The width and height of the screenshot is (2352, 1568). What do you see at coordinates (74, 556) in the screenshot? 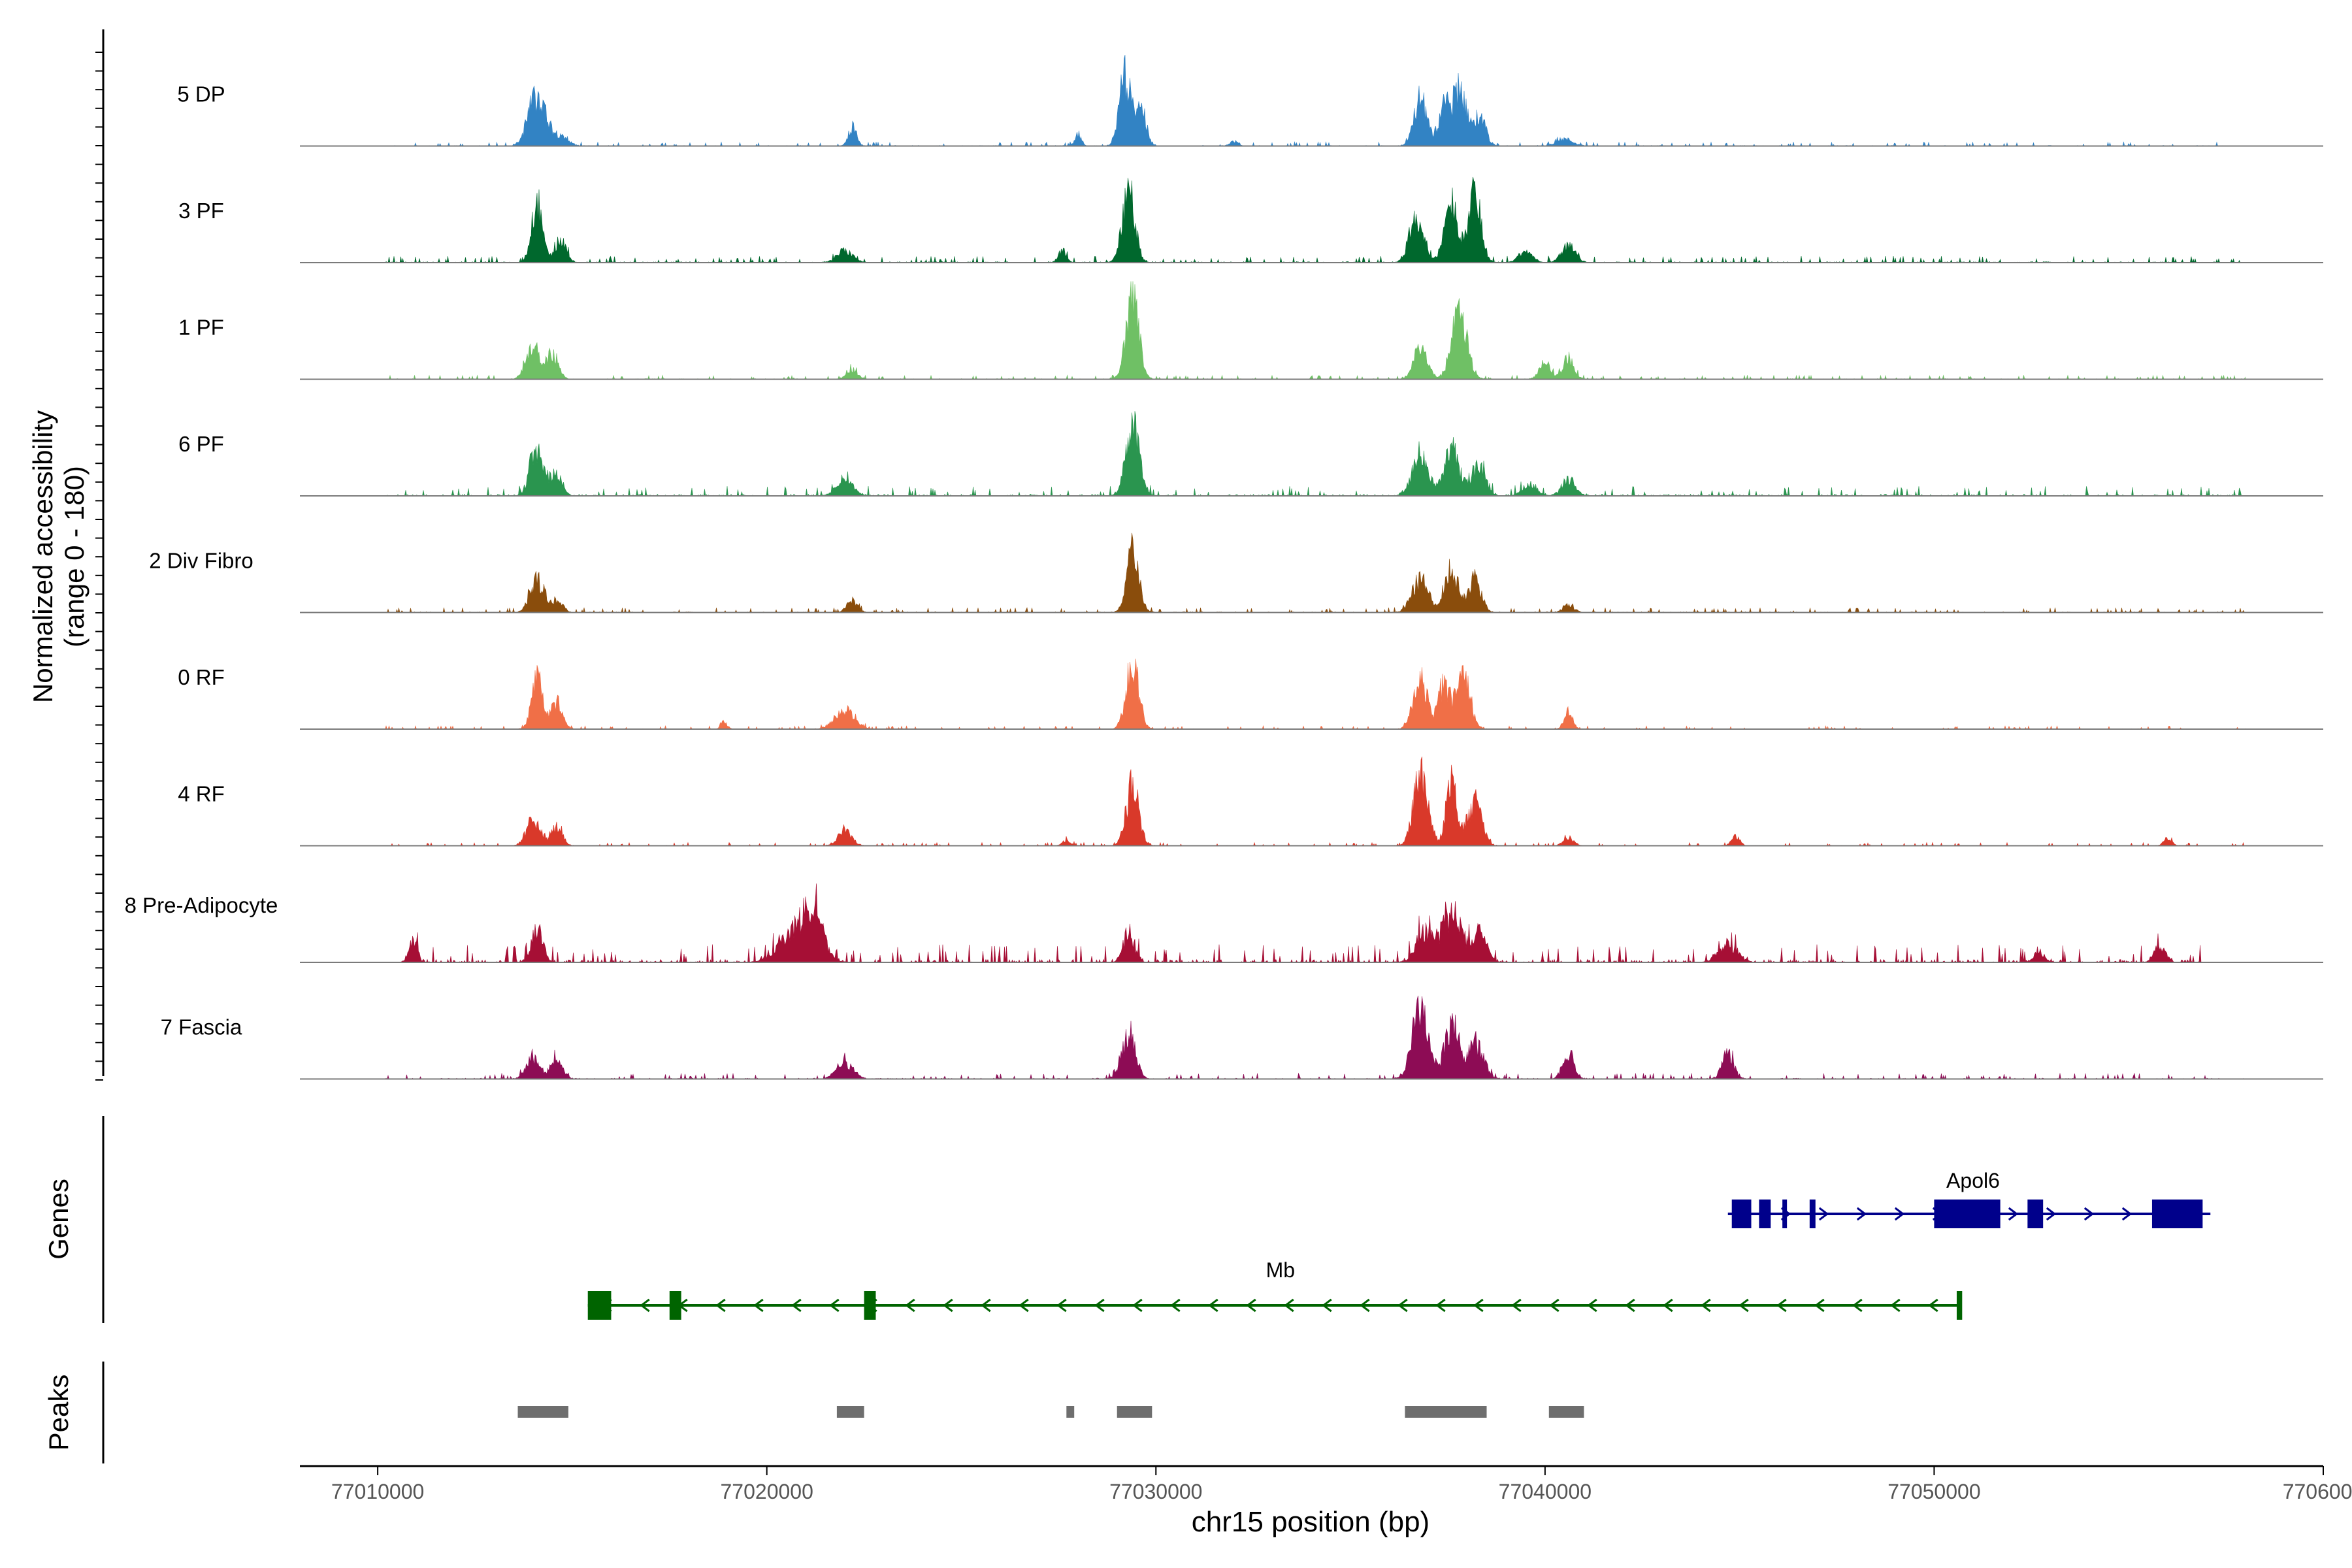
I see `y-axis-range-label: (range 0 - 180)` at bounding box center [74, 556].